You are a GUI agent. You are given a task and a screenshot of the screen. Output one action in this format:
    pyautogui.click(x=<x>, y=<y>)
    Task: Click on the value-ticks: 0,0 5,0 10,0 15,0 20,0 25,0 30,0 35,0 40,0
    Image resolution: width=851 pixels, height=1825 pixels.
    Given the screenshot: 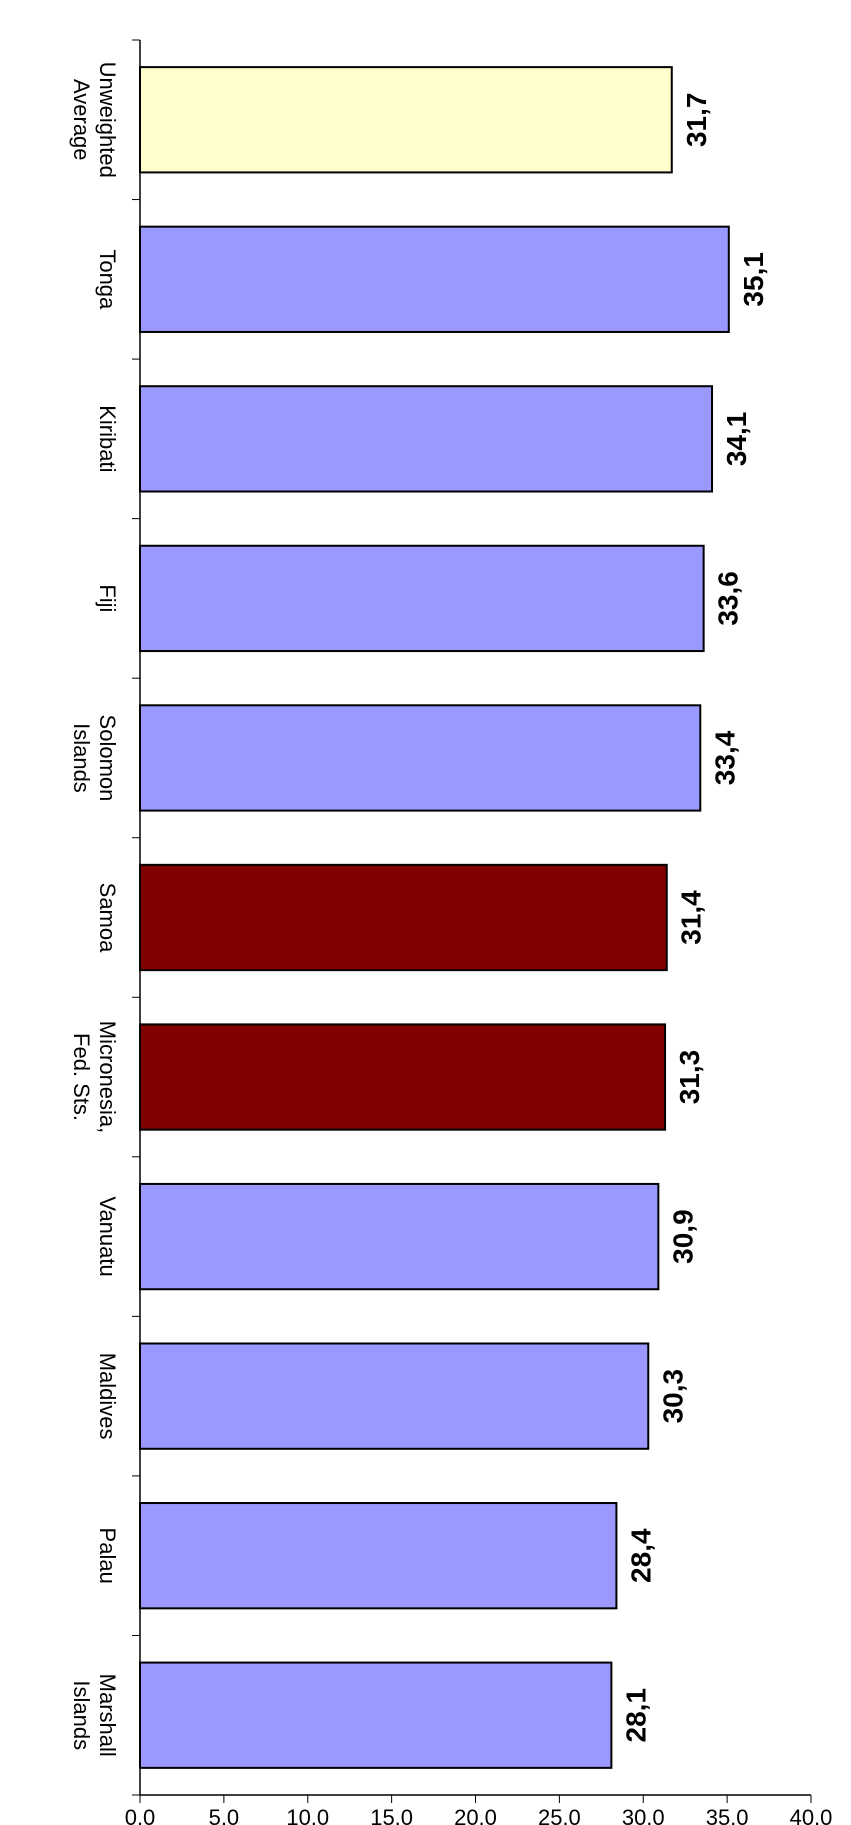 What is the action you would take?
    pyautogui.click(x=479, y=1810)
    